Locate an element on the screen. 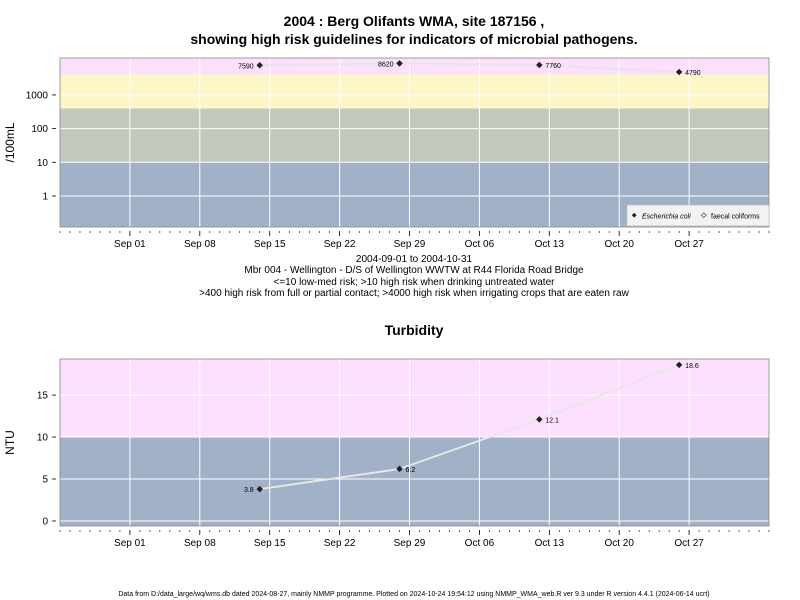 The width and height of the screenshot is (800, 600). data-label: 12.1 is located at coordinates (552, 420).